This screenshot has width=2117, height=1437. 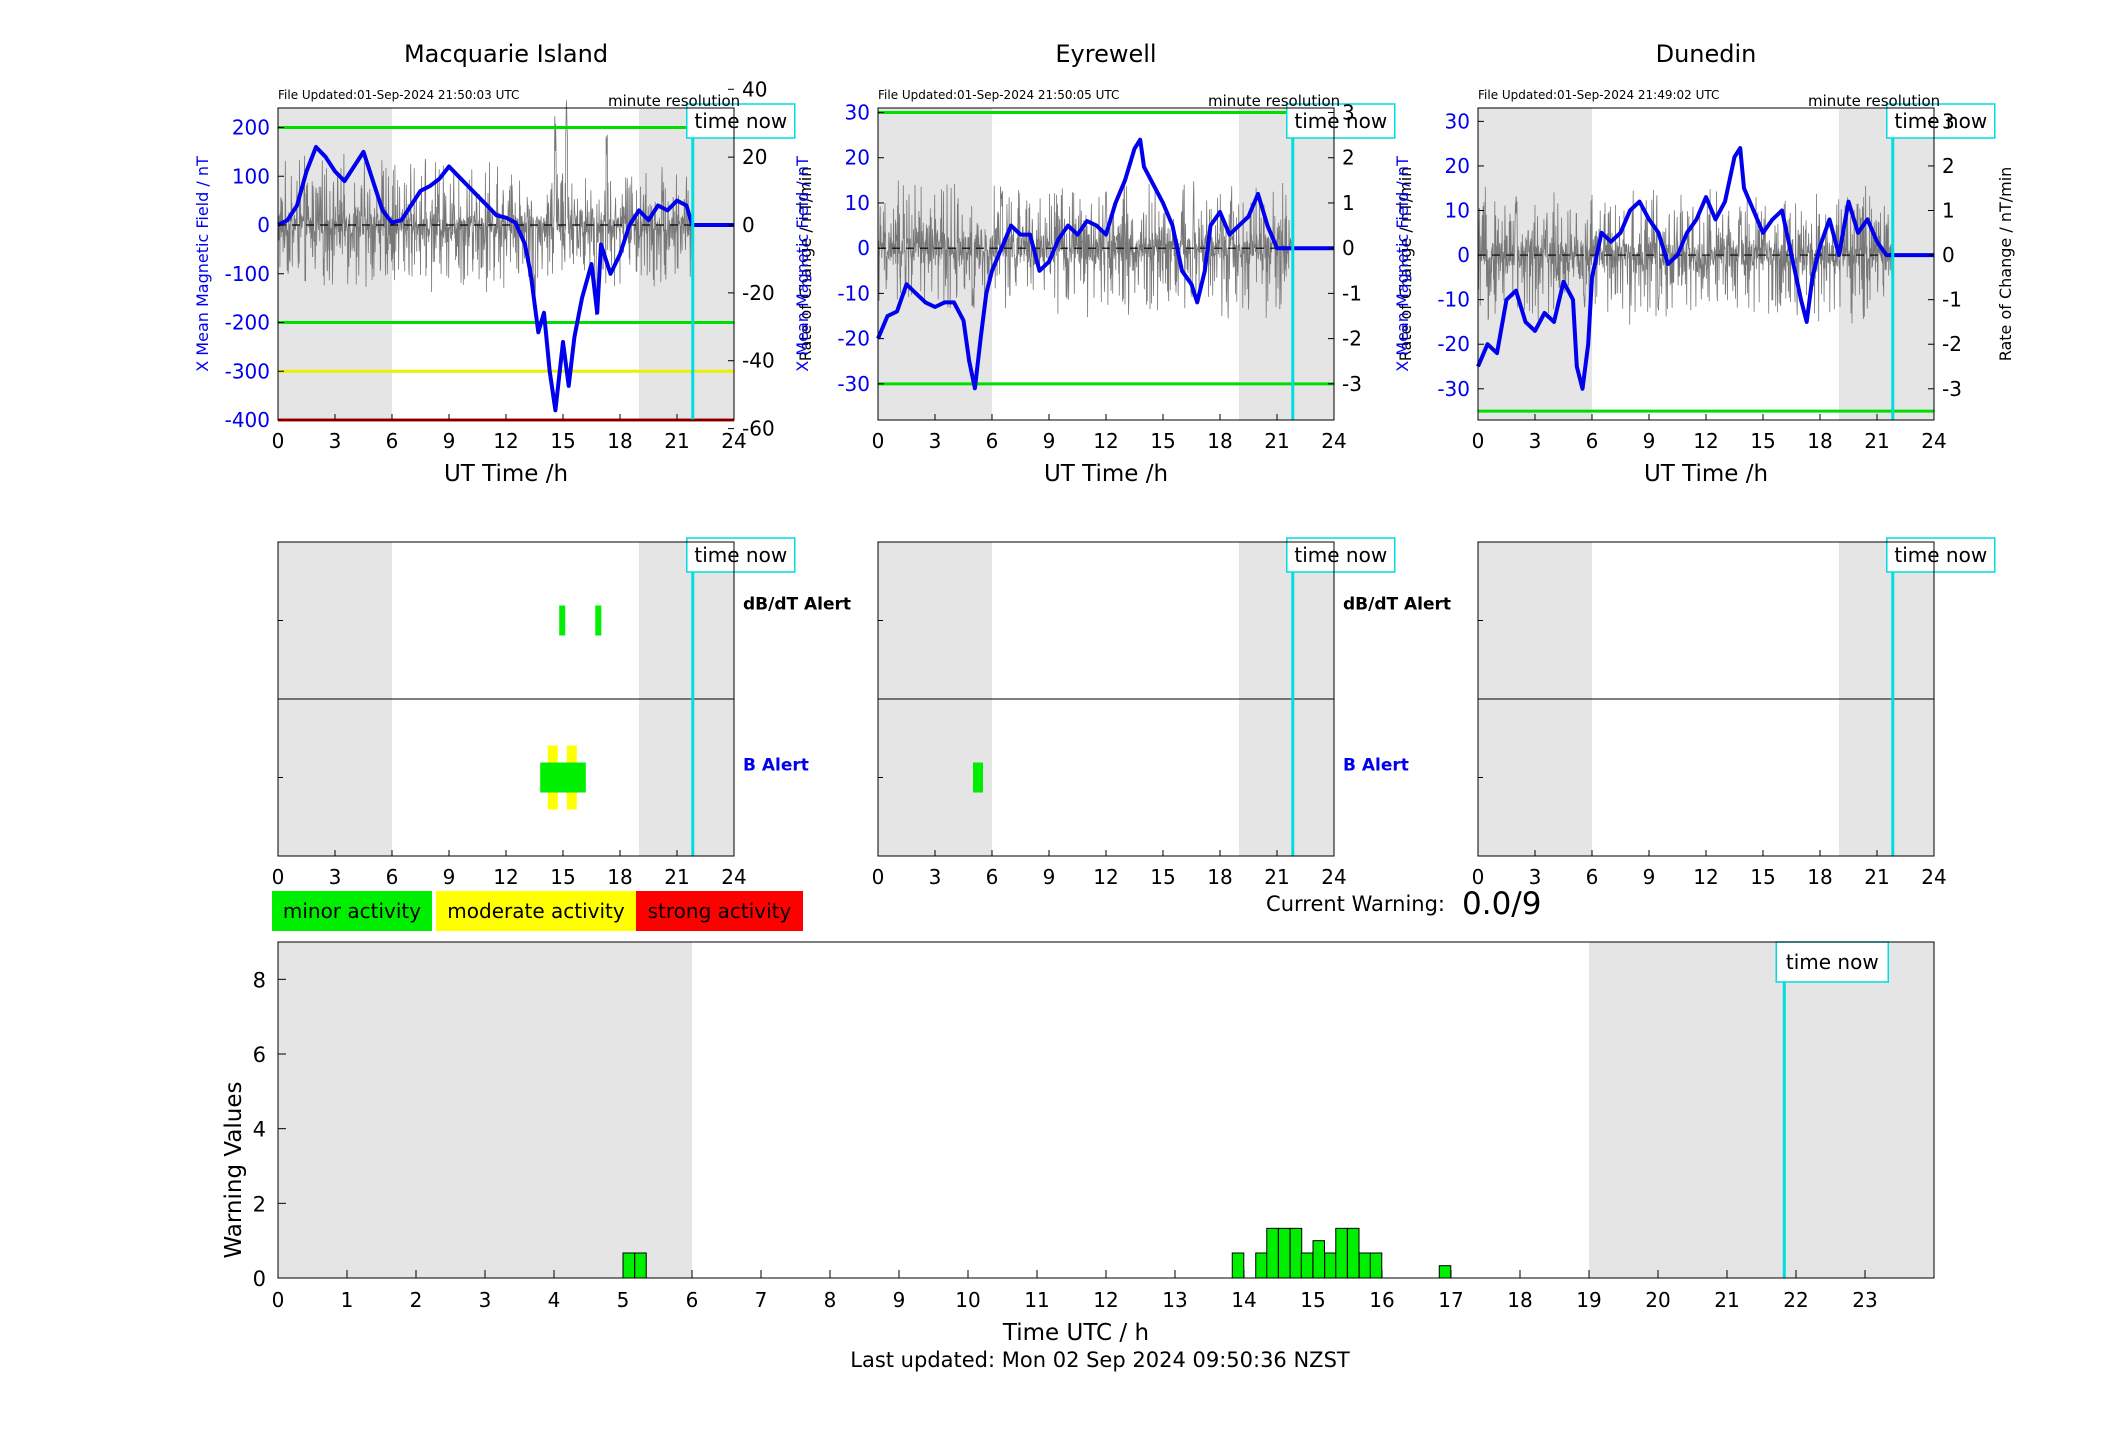 I want to click on legend-moderate-swatch, so click(x=536, y=911).